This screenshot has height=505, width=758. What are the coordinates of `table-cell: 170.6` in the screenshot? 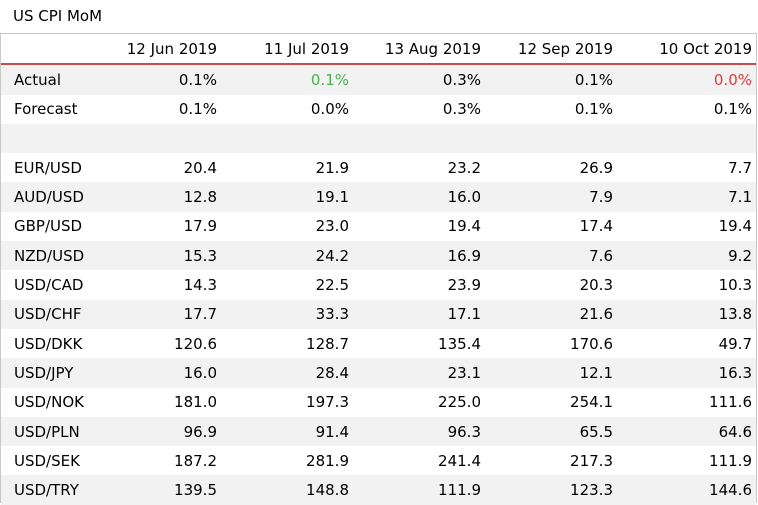 It's located at (591, 343).